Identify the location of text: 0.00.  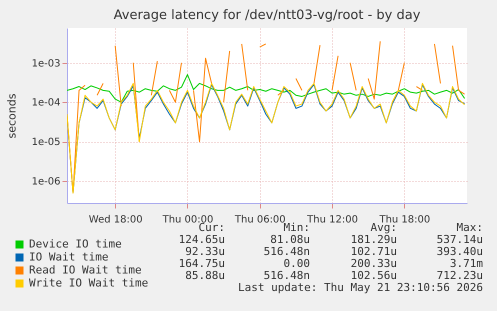
(297, 263).